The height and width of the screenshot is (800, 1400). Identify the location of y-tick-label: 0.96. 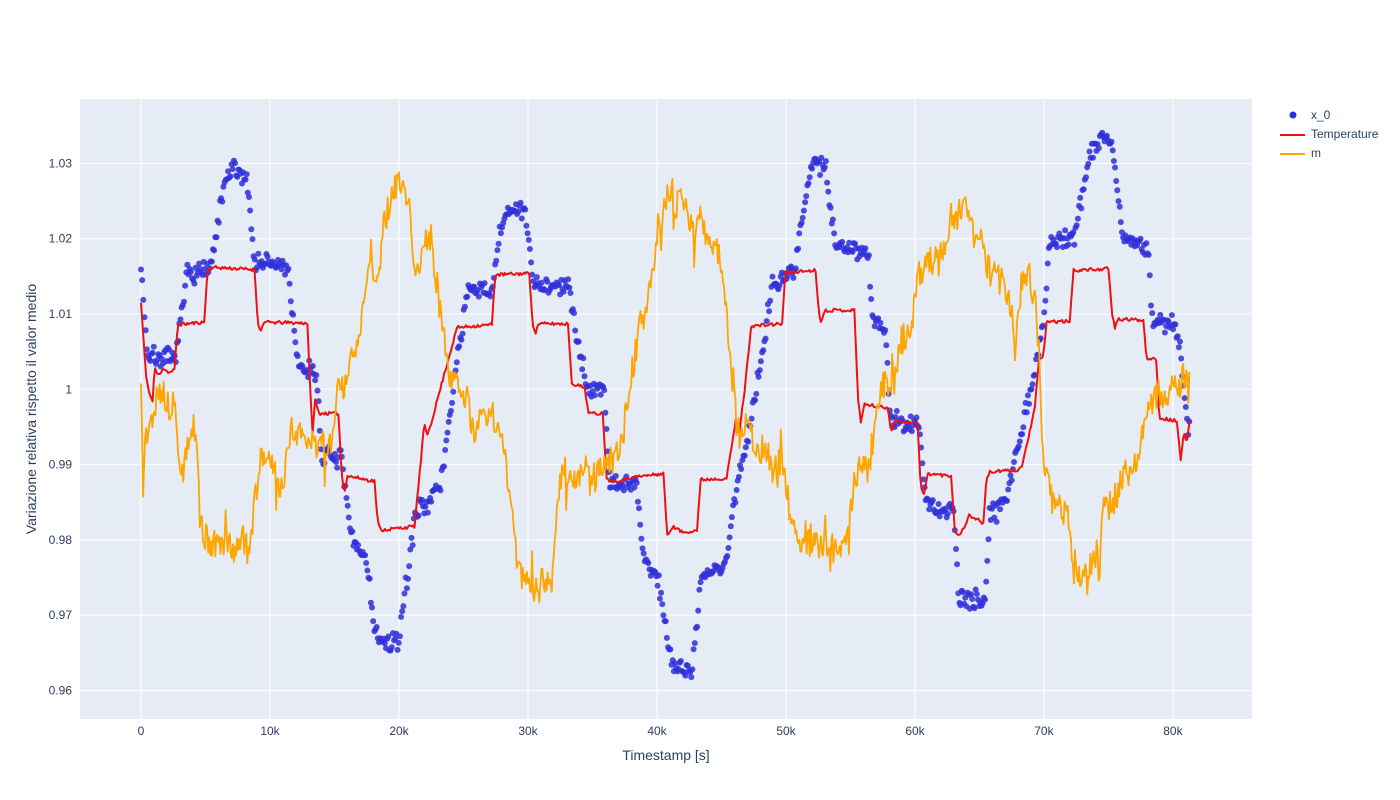
(61, 691).